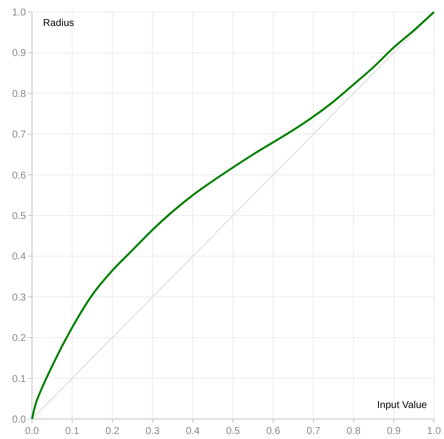 The width and height of the screenshot is (444, 439). I want to click on y-tick-label: 0.7, so click(19, 135).